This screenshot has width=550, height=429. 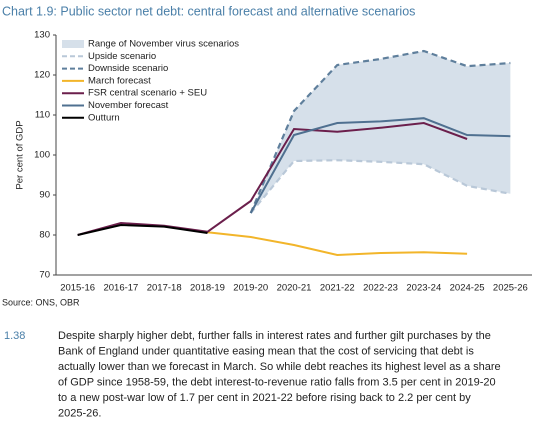 I want to click on legend-label: Outturn, so click(x=104, y=117).